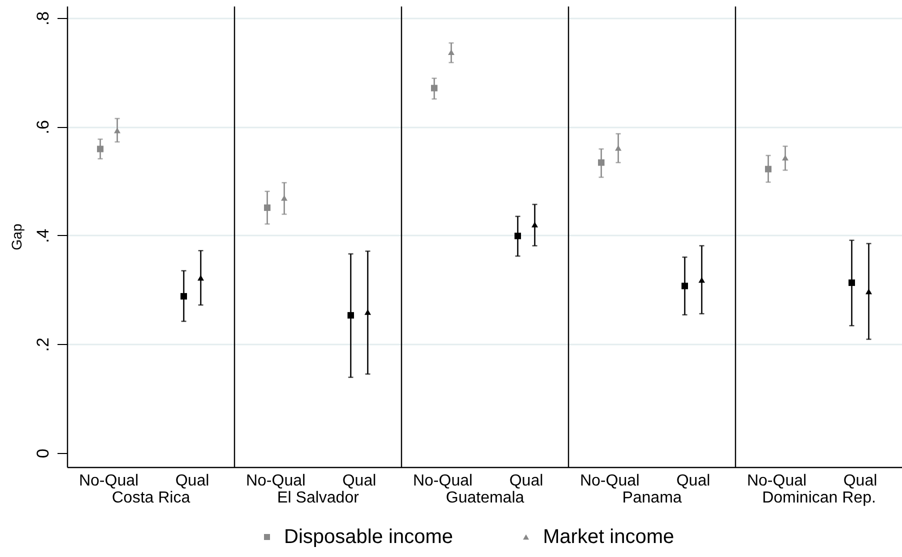 The height and width of the screenshot is (557, 902). I want to click on x-axis-title: Costa Rica, so click(151, 498).